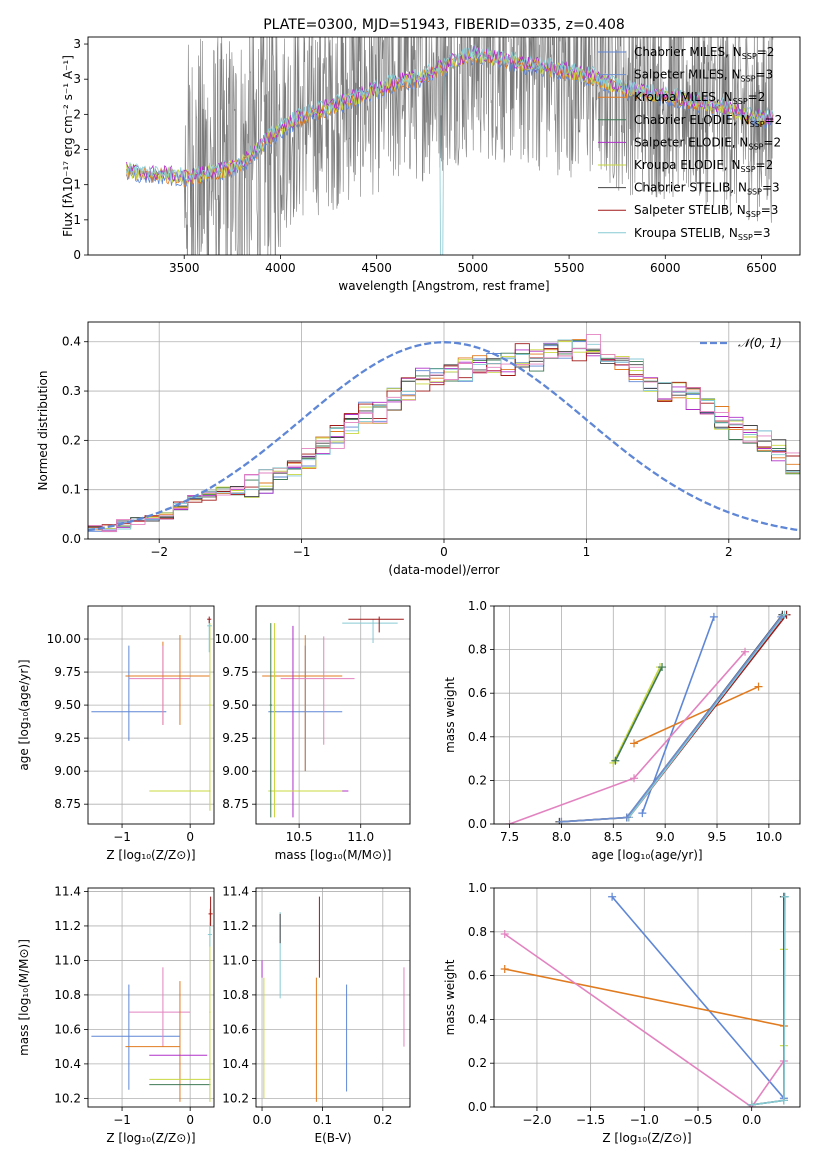 The height and width of the screenshot is (1170, 819). Describe the element at coordinates (122, 837) in the screenshot. I see `x-tick-label: −1` at that location.